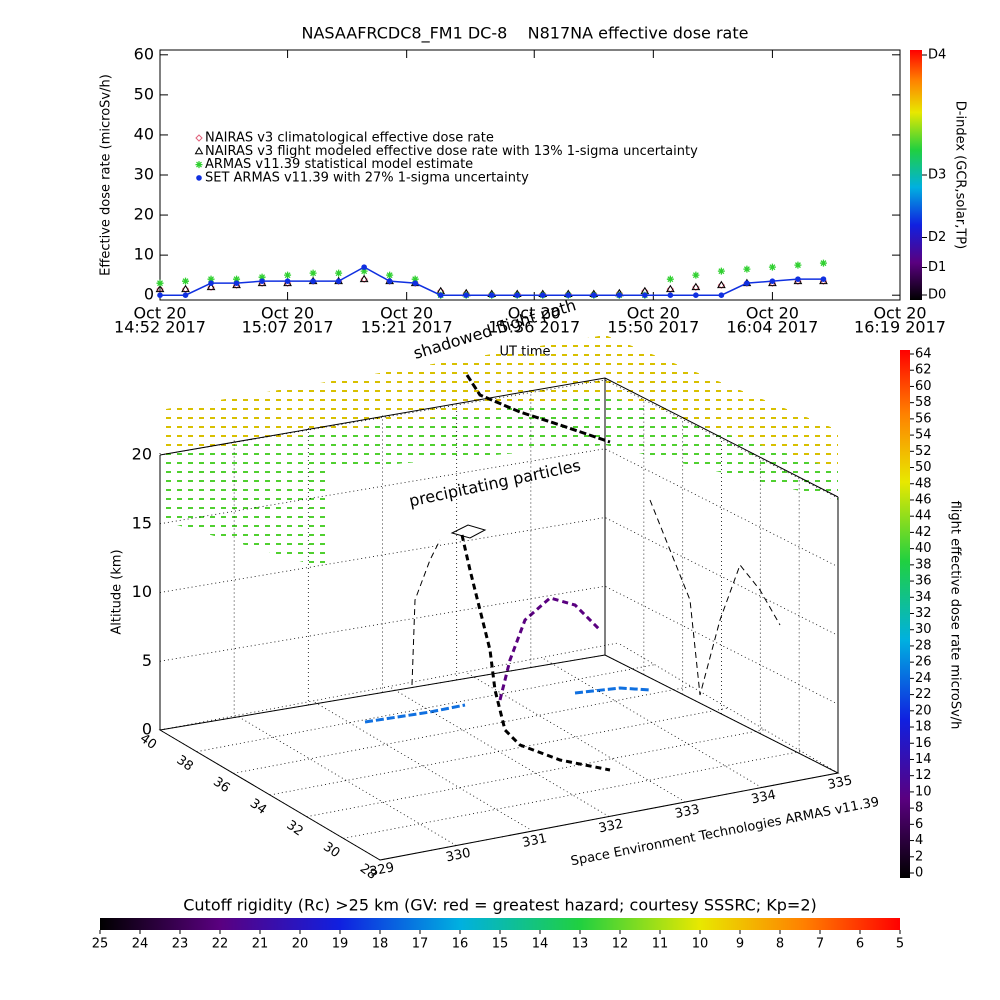 This screenshot has height=1000, width=1000. What do you see at coordinates (740, 944) in the screenshot?
I see `colorbar-tick-label: 9` at bounding box center [740, 944].